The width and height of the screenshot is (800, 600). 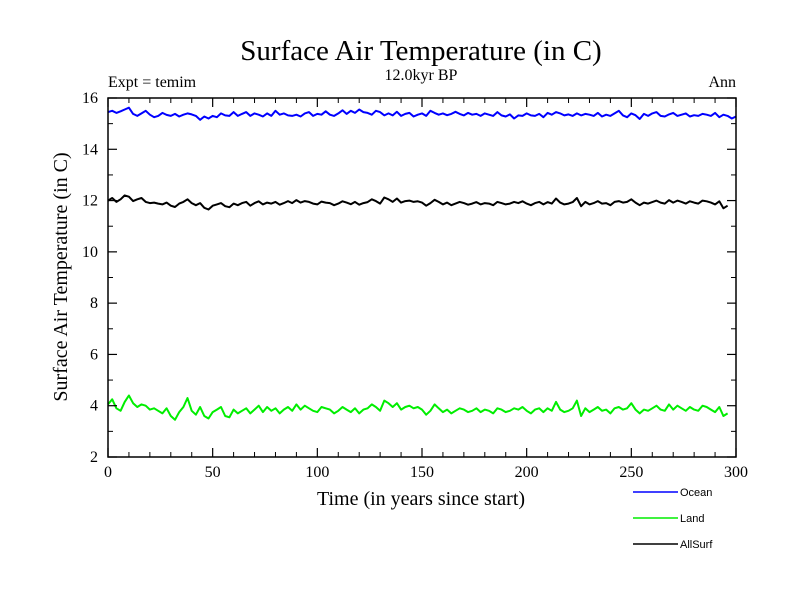 I want to click on experiment-label: Expt = temim, so click(x=152, y=82).